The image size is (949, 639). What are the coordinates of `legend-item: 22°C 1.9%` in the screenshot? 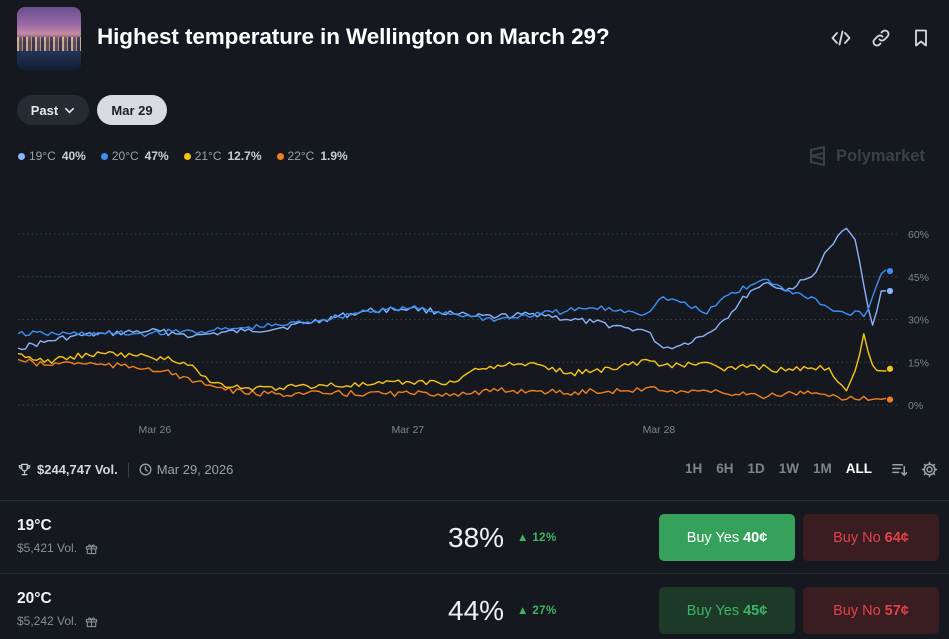 It's located at (312, 156).